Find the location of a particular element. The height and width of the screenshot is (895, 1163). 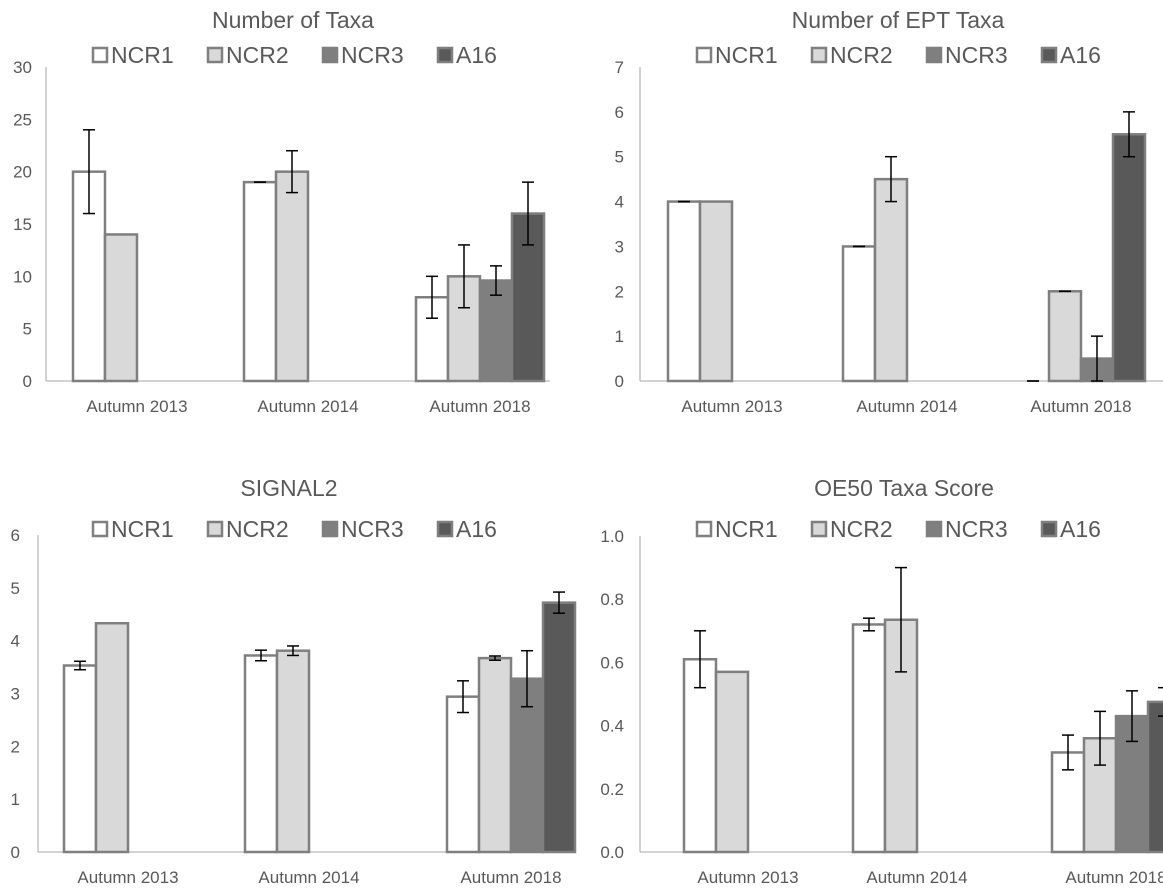

y-tick-label: 0.8 is located at coordinates (612, 599).